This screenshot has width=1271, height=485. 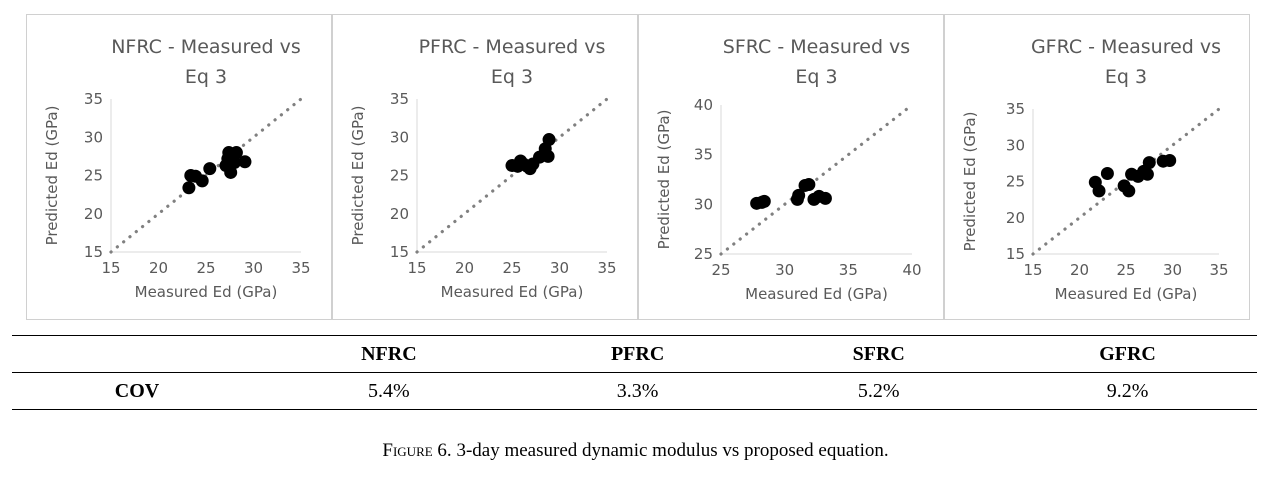 What do you see at coordinates (703, 105) in the screenshot?
I see `y-tick-label: 40` at bounding box center [703, 105].